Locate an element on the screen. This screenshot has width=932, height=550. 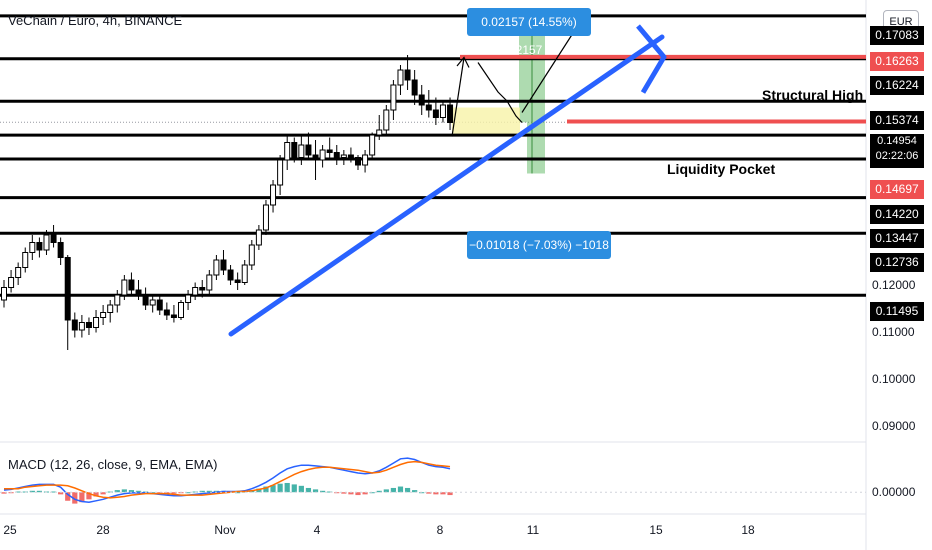
y-axis-label: 0.11000 is located at coordinates (893, 332).